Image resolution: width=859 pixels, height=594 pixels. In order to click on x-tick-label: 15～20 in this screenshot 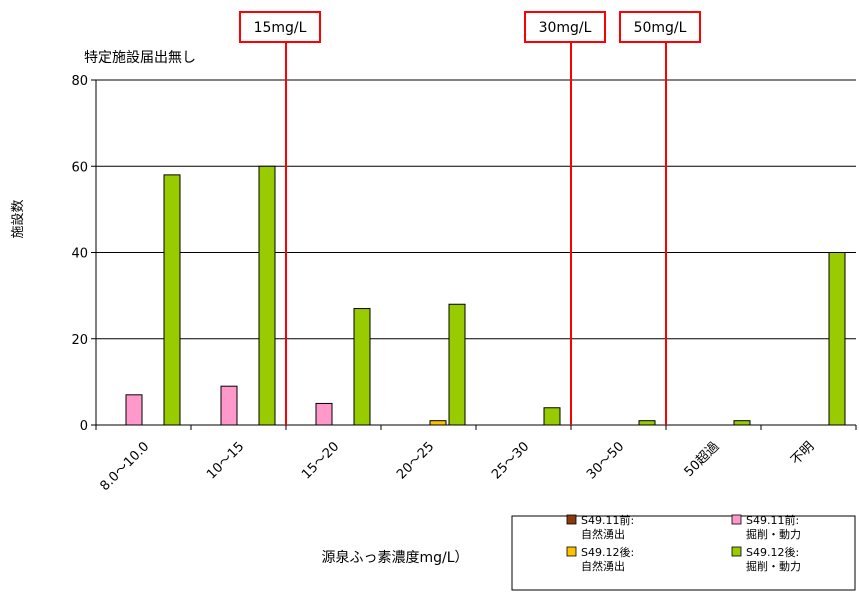, I will do `click(320, 460)`.